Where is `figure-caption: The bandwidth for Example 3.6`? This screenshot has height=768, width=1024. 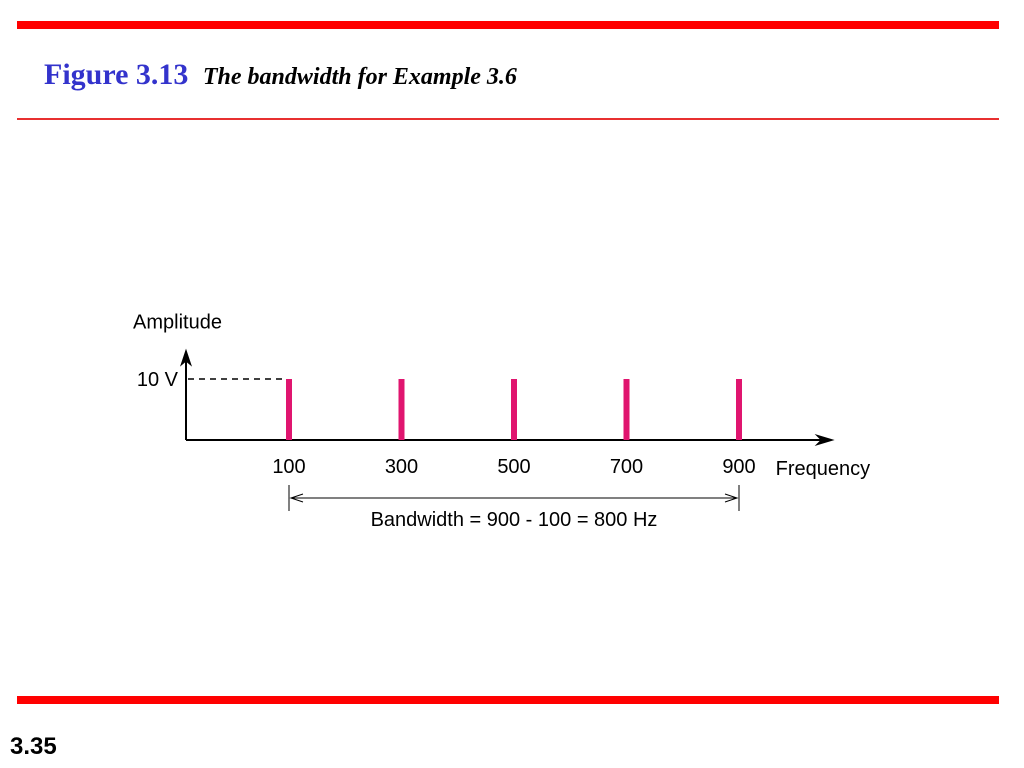 figure-caption: The bandwidth for Example 3.6 is located at coordinates (359, 77).